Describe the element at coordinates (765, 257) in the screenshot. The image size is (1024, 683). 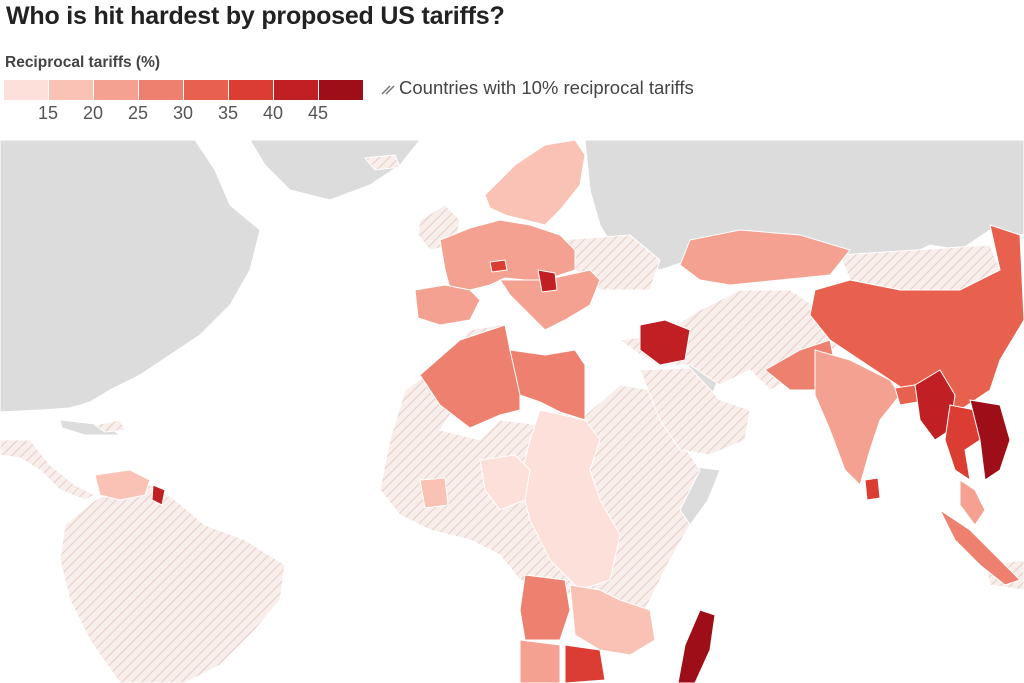
I see `kazakhstan` at that location.